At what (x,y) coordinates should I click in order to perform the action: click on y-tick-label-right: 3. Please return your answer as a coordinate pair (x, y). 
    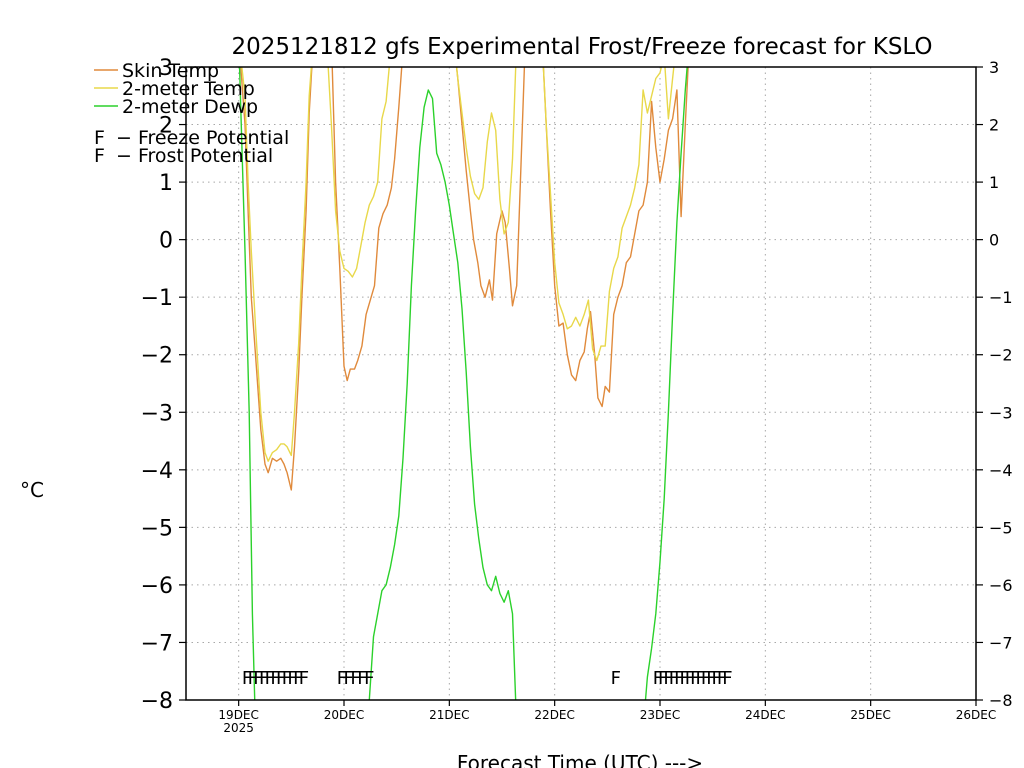
    Looking at the image, I should click on (994, 67).